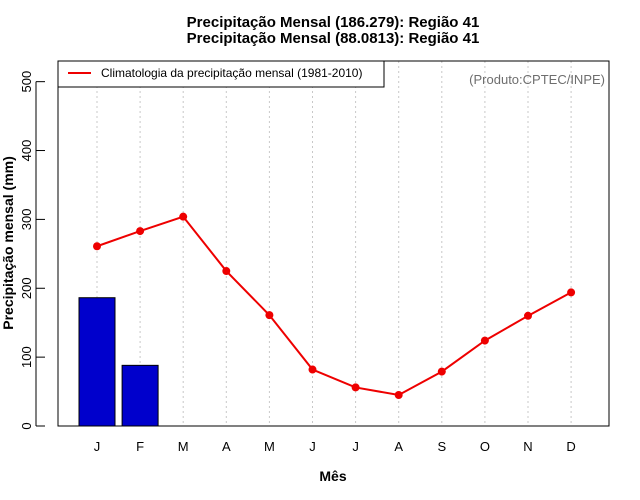 Image resolution: width=640 pixels, height=500 pixels. What do you see at coordinates (26, 357) in the screenshot?
I see `y-tick-label: 100` at bounding box center [26, 357].